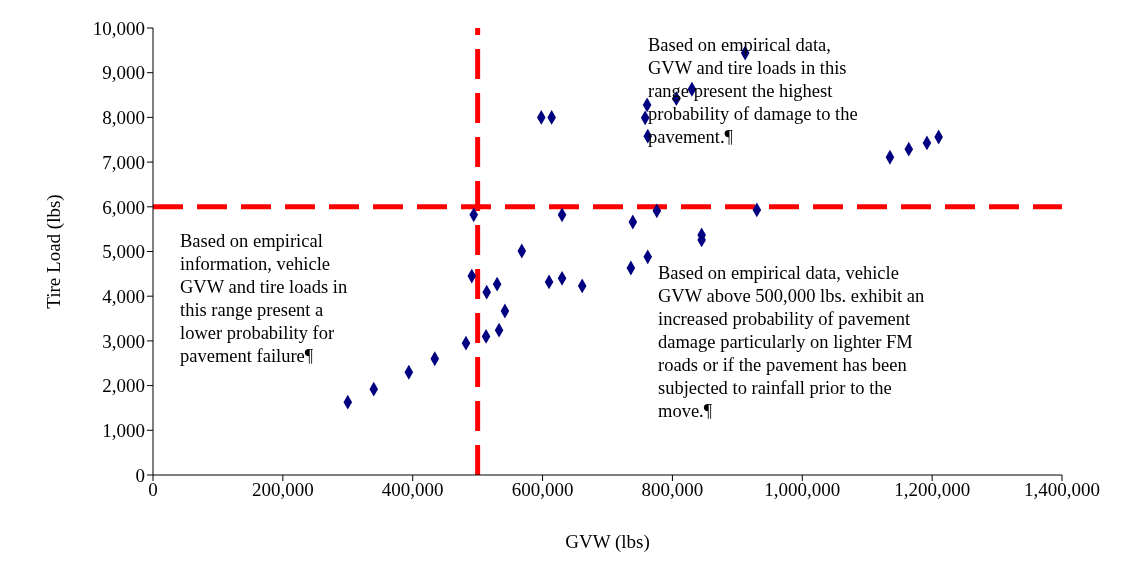 The width and height of the screenshot is (1127, 588). I want to click on y-tick-label: 5,000, so click(123, 252).